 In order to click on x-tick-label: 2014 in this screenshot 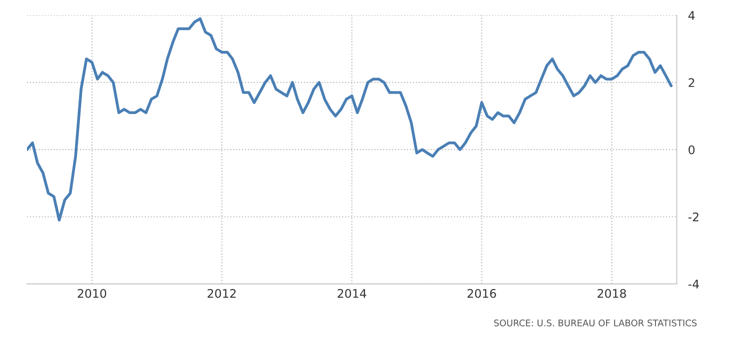, I will do `click(352, 293)`.